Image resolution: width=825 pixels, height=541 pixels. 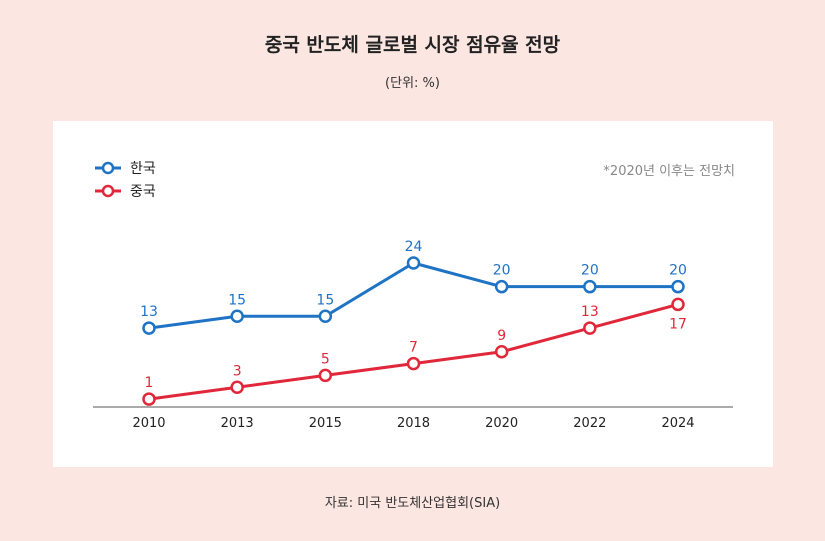 I want to click on legend-china-marker, so click(x=108, y=191).